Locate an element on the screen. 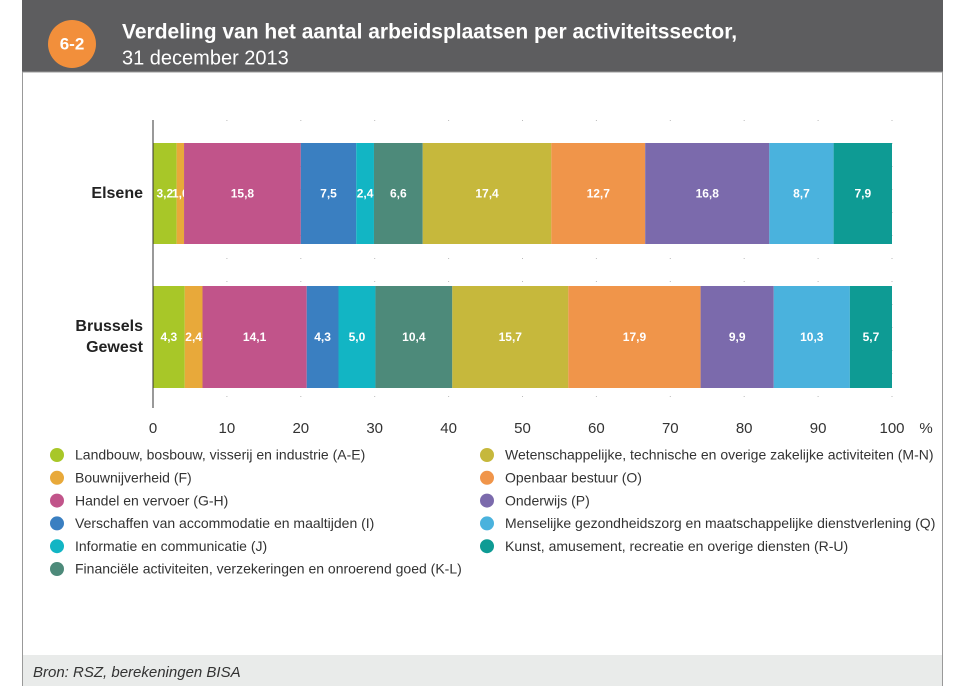 Image resolution: width=965 pixels, height=686 pixels. x-tick-label: 70 is located at coordinates (670, 428).